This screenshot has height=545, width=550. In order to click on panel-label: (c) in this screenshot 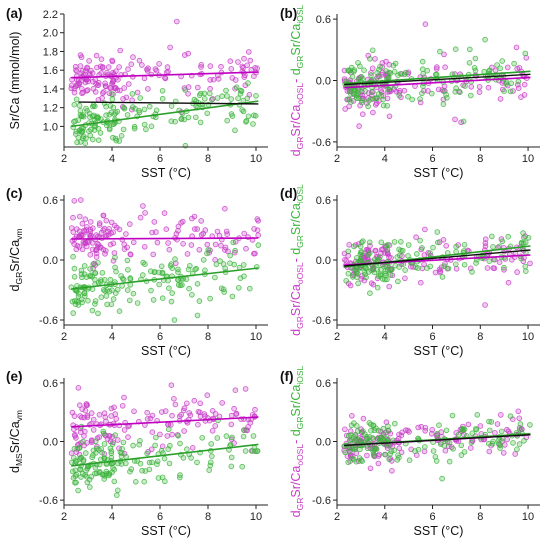, I will do `click(14, 193)`.